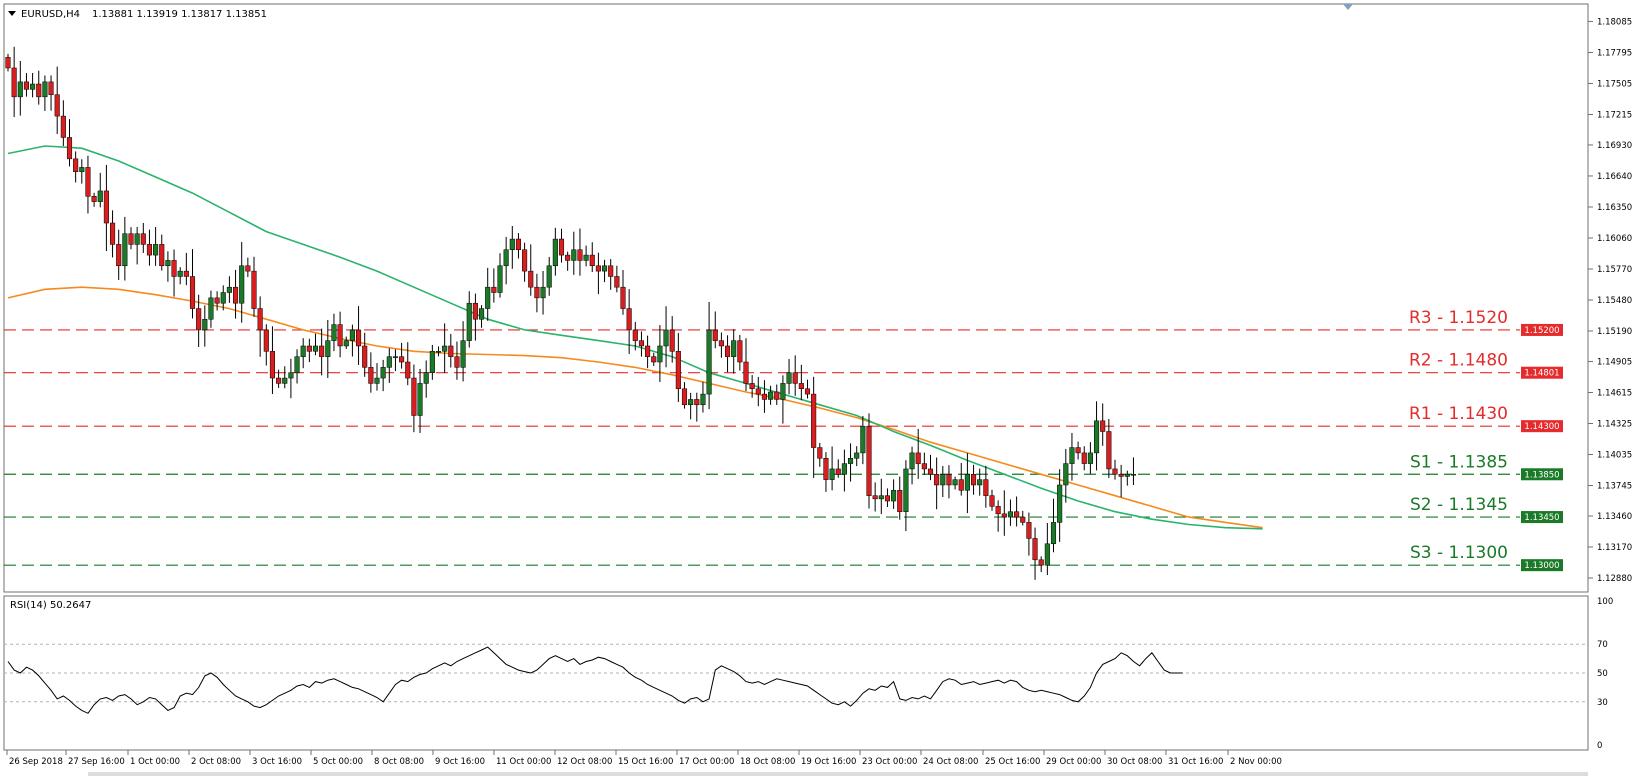  I want to click on chart-shift-marker-icon, so click(1348, 7).